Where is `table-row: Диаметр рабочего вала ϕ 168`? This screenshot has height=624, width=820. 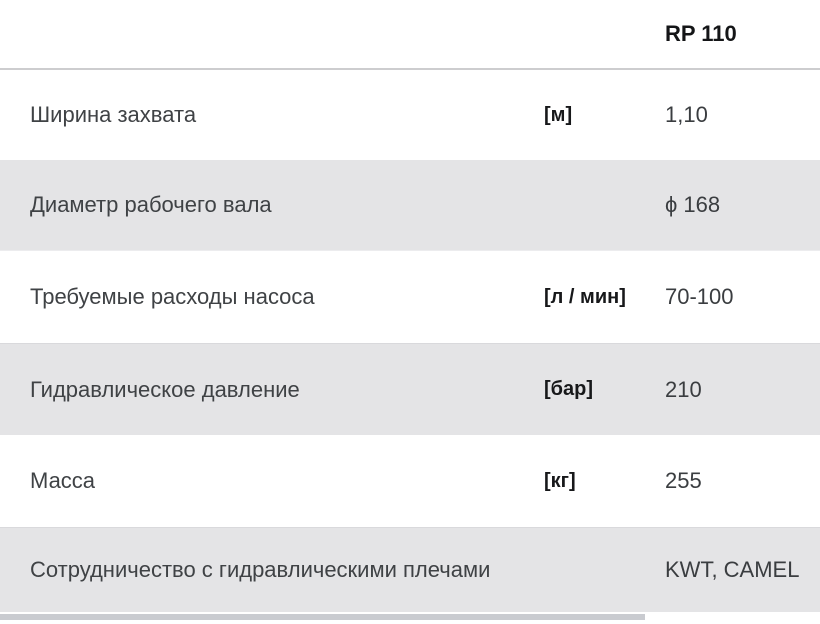 table-row: Диаметр рабочего вала ϕ 168 is located at coordinates (410, 205).